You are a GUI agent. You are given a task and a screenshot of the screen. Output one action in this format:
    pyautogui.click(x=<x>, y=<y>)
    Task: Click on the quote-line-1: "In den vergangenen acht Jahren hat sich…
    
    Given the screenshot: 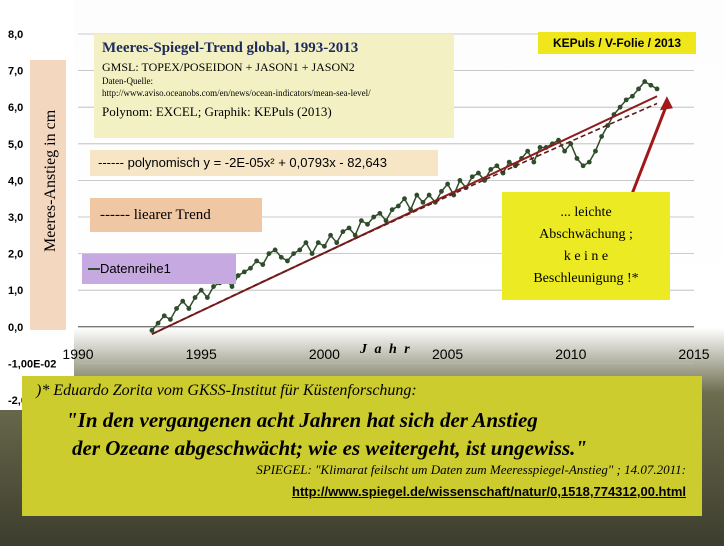 What is the action you would take?
    pyautogui.click(x=302, y=420)
    